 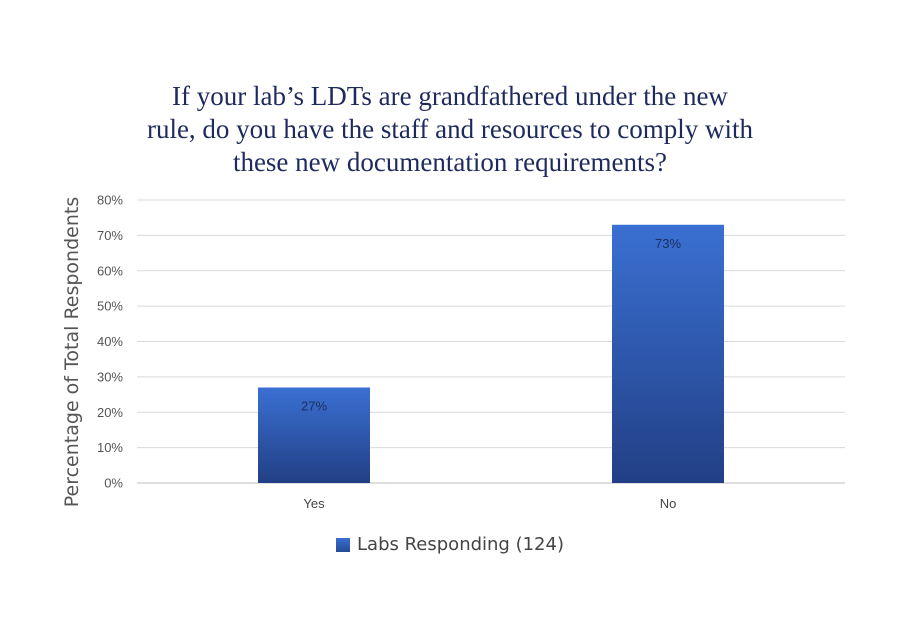 I want to click on legend-swatch, so click(x=343, y=544).